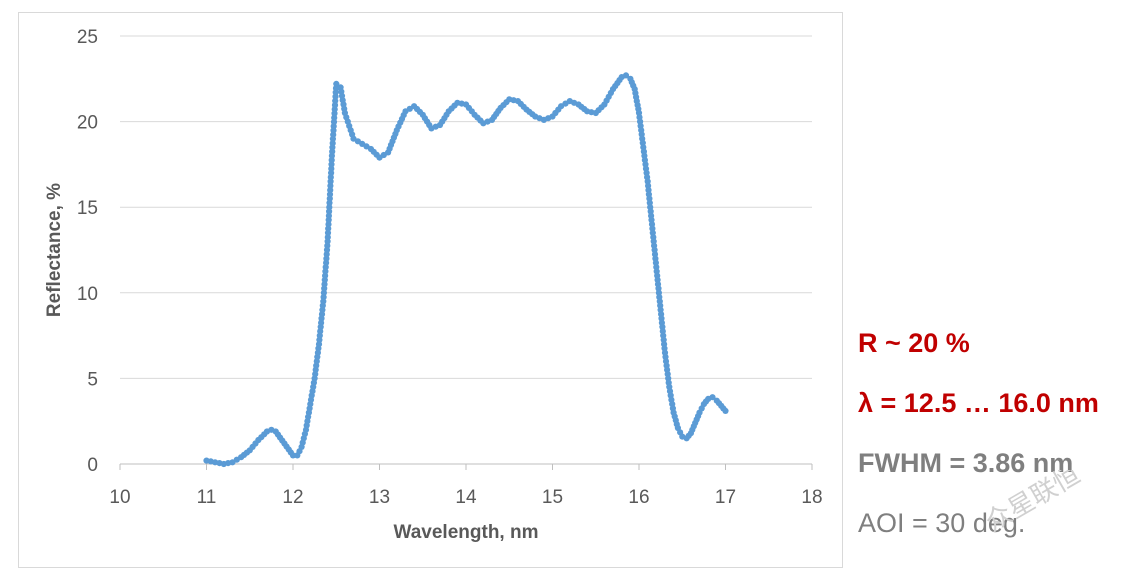 This screenshot has height=586, width=1128. I want to click on reflectance-annotation: R ~ 20 %, so click(914, 343).